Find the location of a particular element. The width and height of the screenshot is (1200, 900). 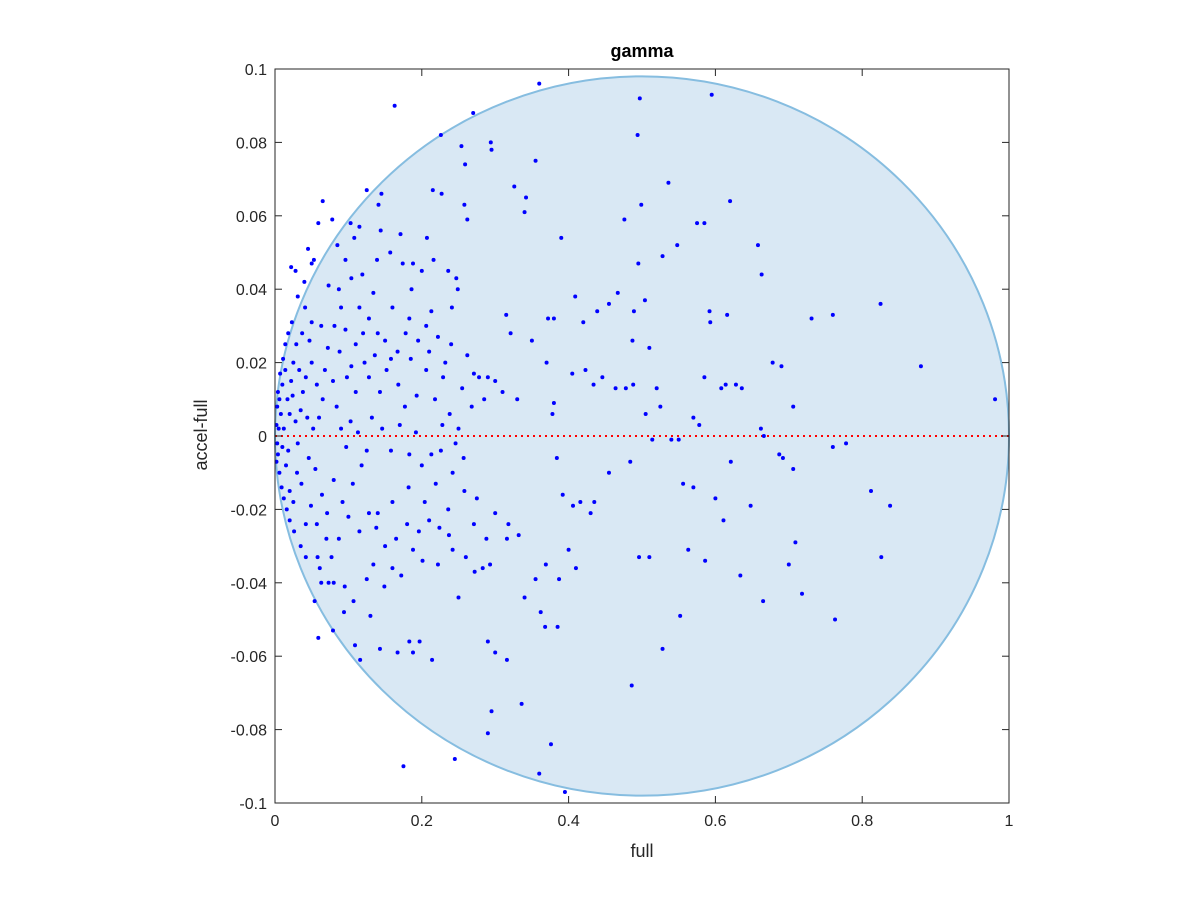

y-tick-label: -0.08 is located at coordinates (249, 731).